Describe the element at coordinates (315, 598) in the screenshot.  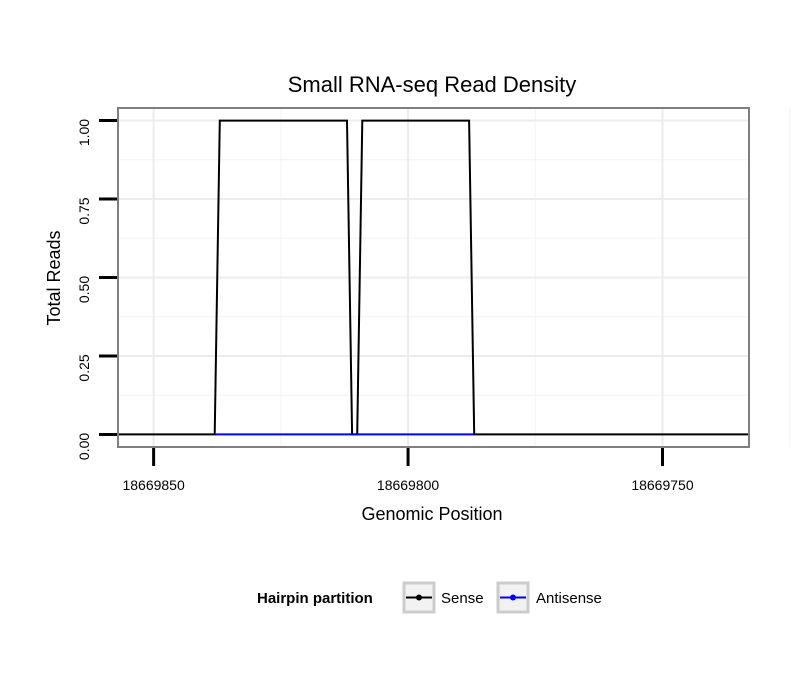
I see `legend-title: Hairpin partition` at that location.